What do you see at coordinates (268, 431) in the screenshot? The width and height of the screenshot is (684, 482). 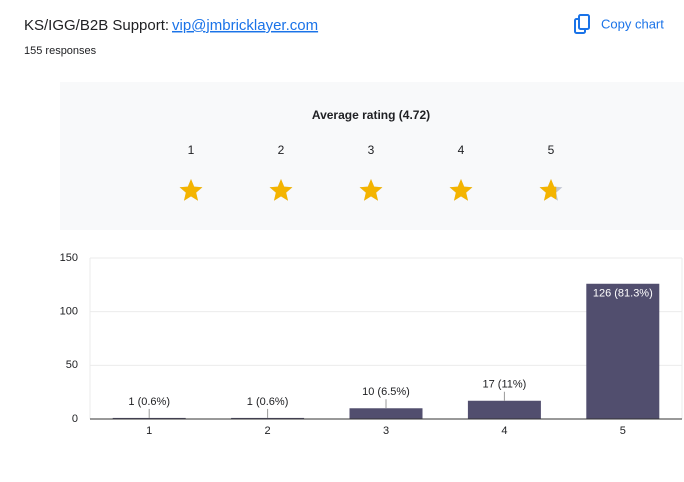 I see `x-tick-label: 2` at bounding box center [268, 431].